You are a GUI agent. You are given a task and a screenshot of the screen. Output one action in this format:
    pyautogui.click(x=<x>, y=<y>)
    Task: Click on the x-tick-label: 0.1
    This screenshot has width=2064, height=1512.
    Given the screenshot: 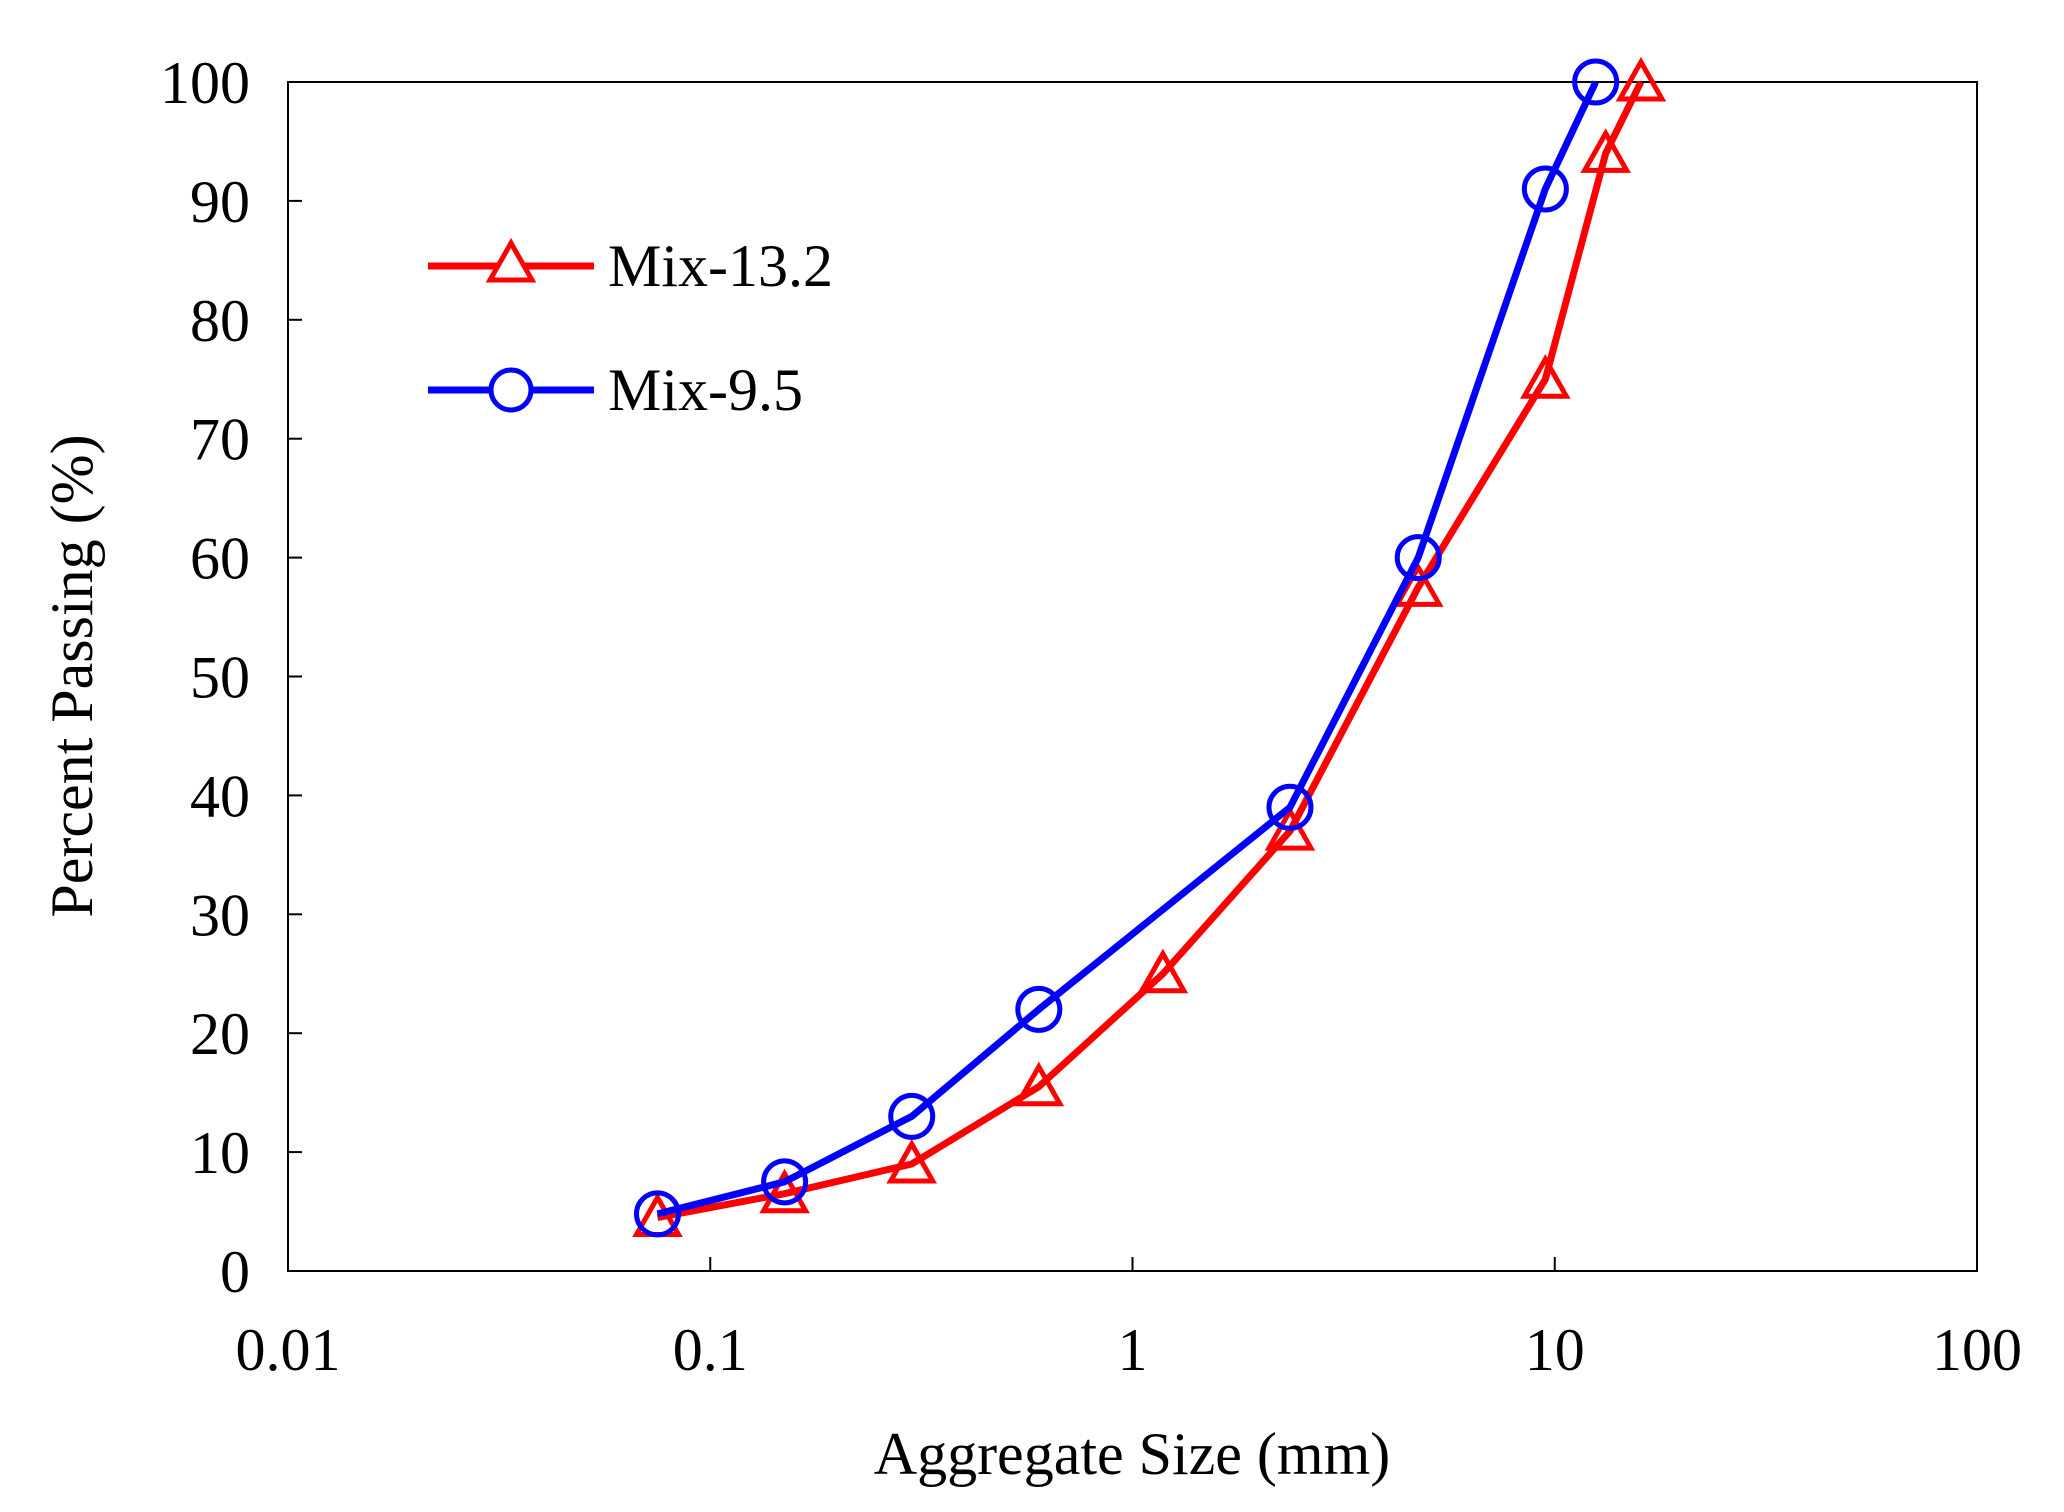 What is the action you would take?
    pyautogui.click(x=710, y=1350)
    